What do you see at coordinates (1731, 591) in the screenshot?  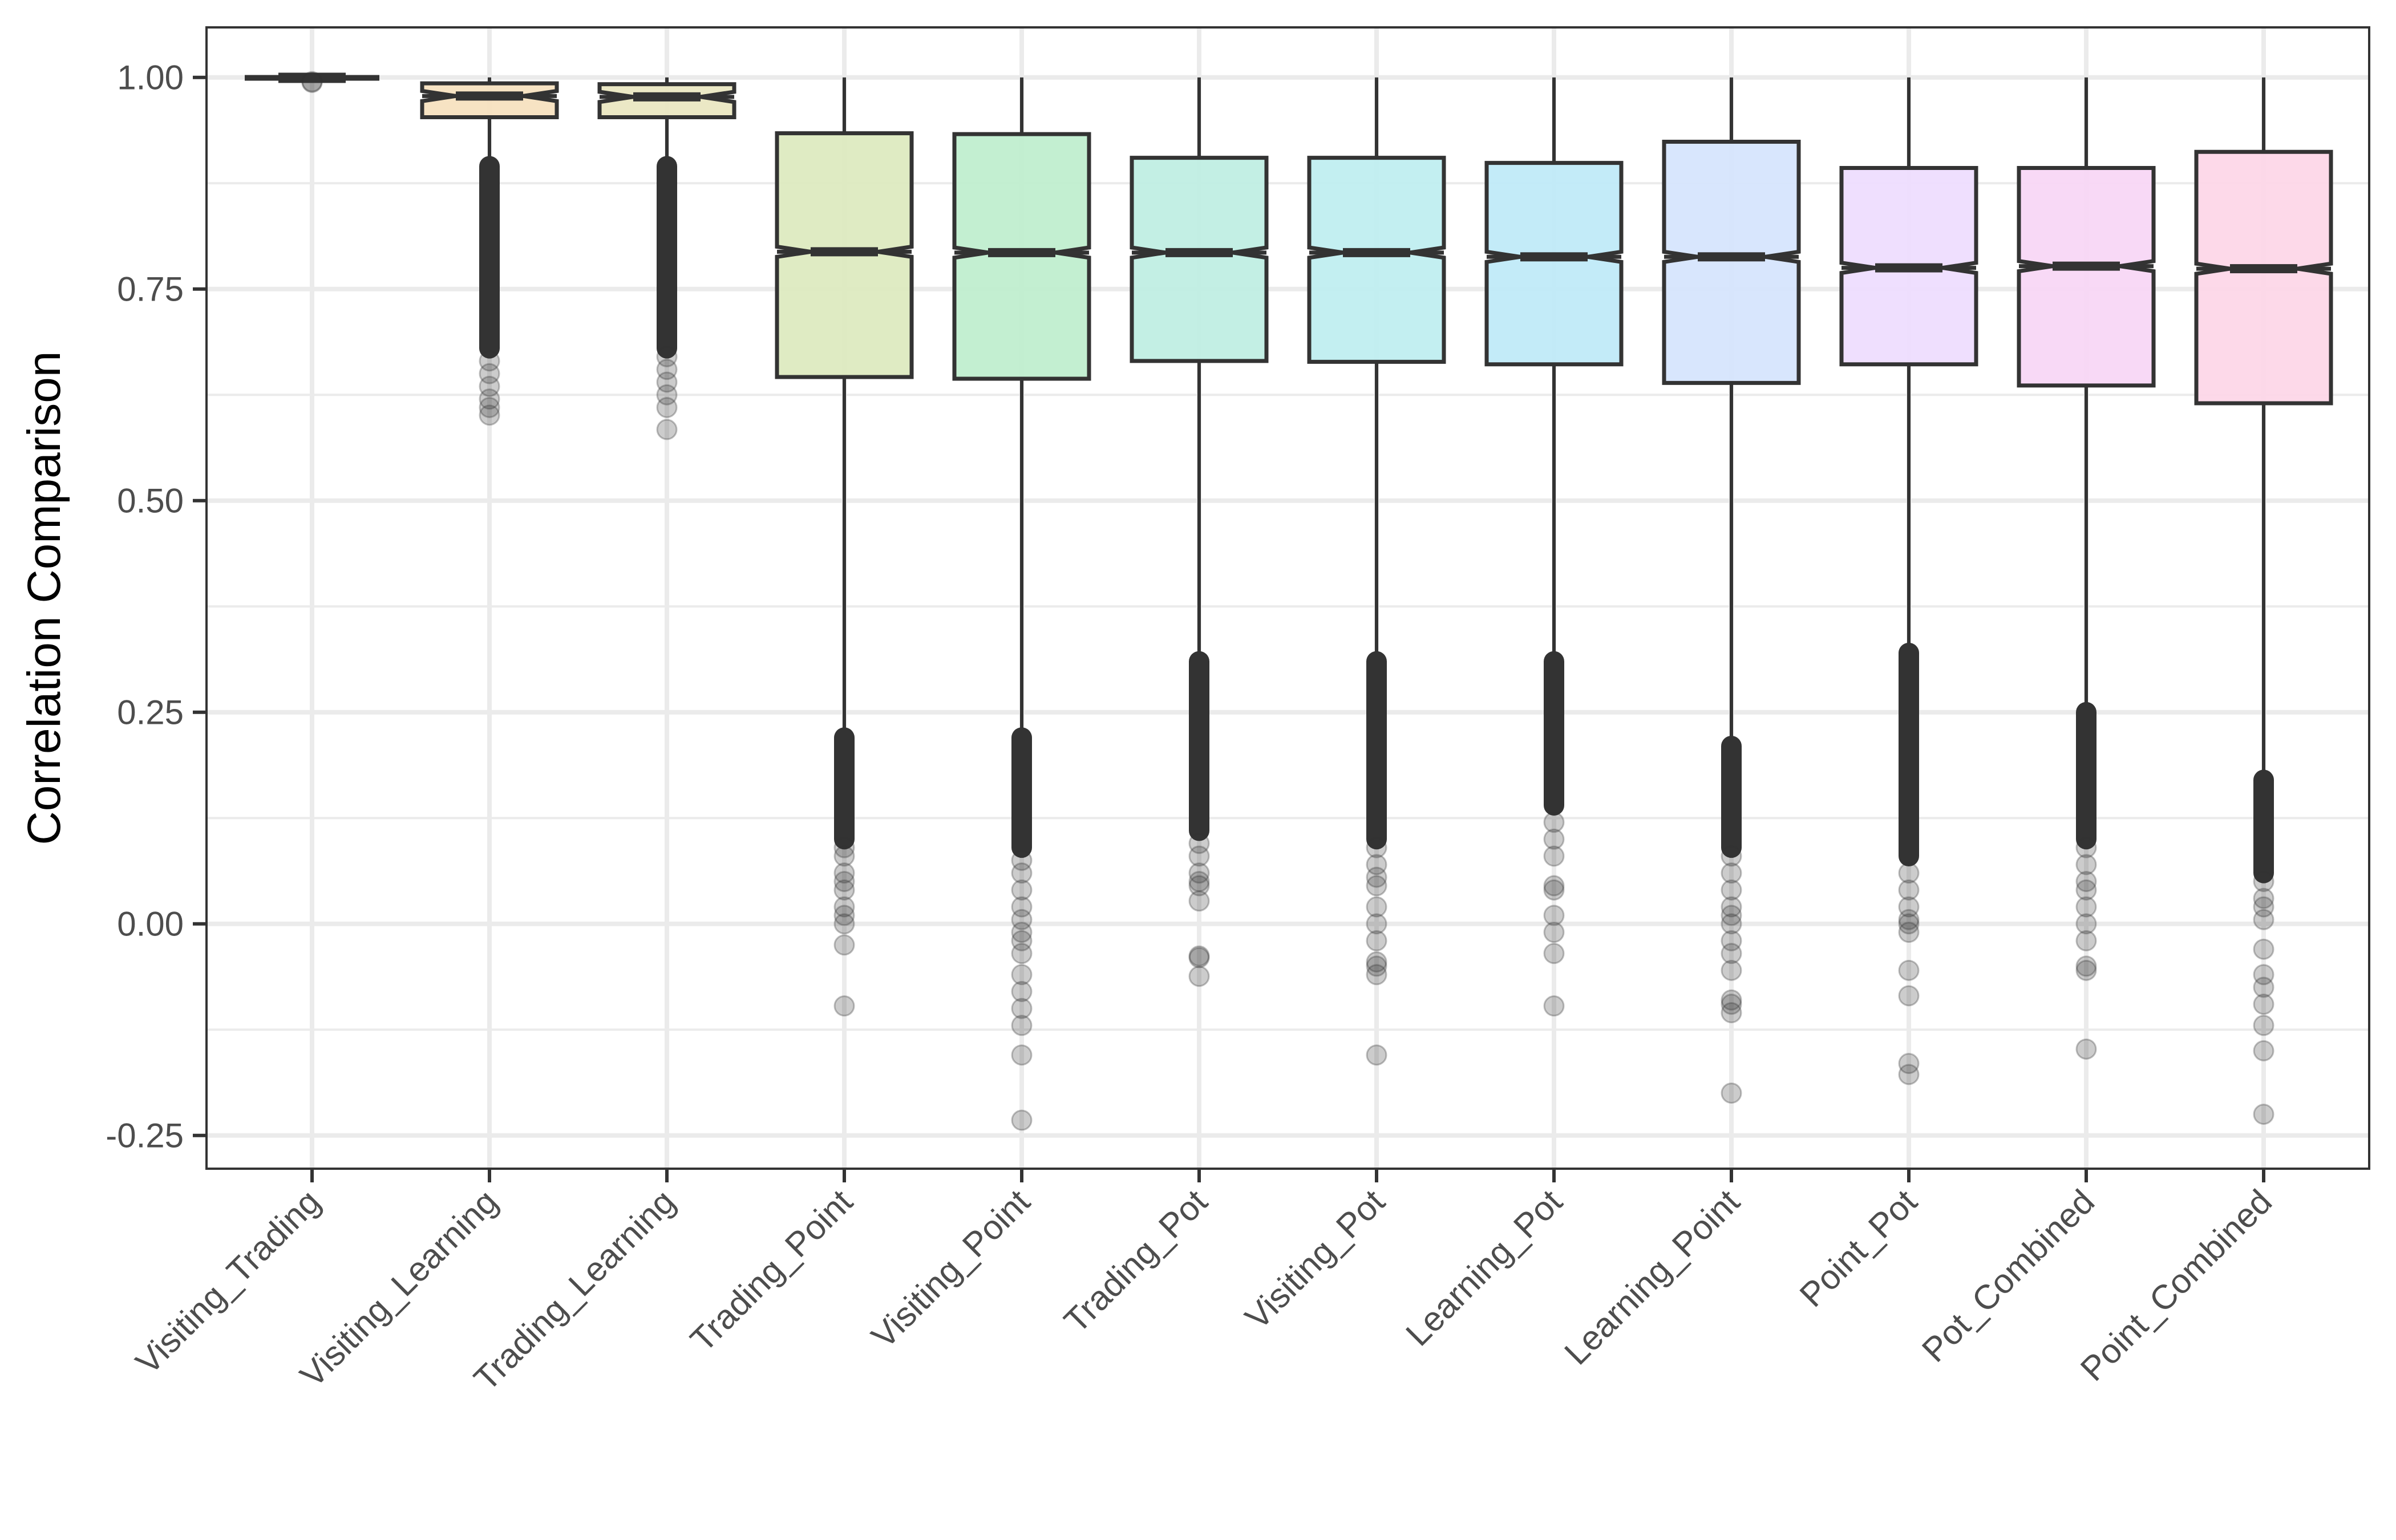 I see `box-learning-point` at bounding box center [1731, 591].